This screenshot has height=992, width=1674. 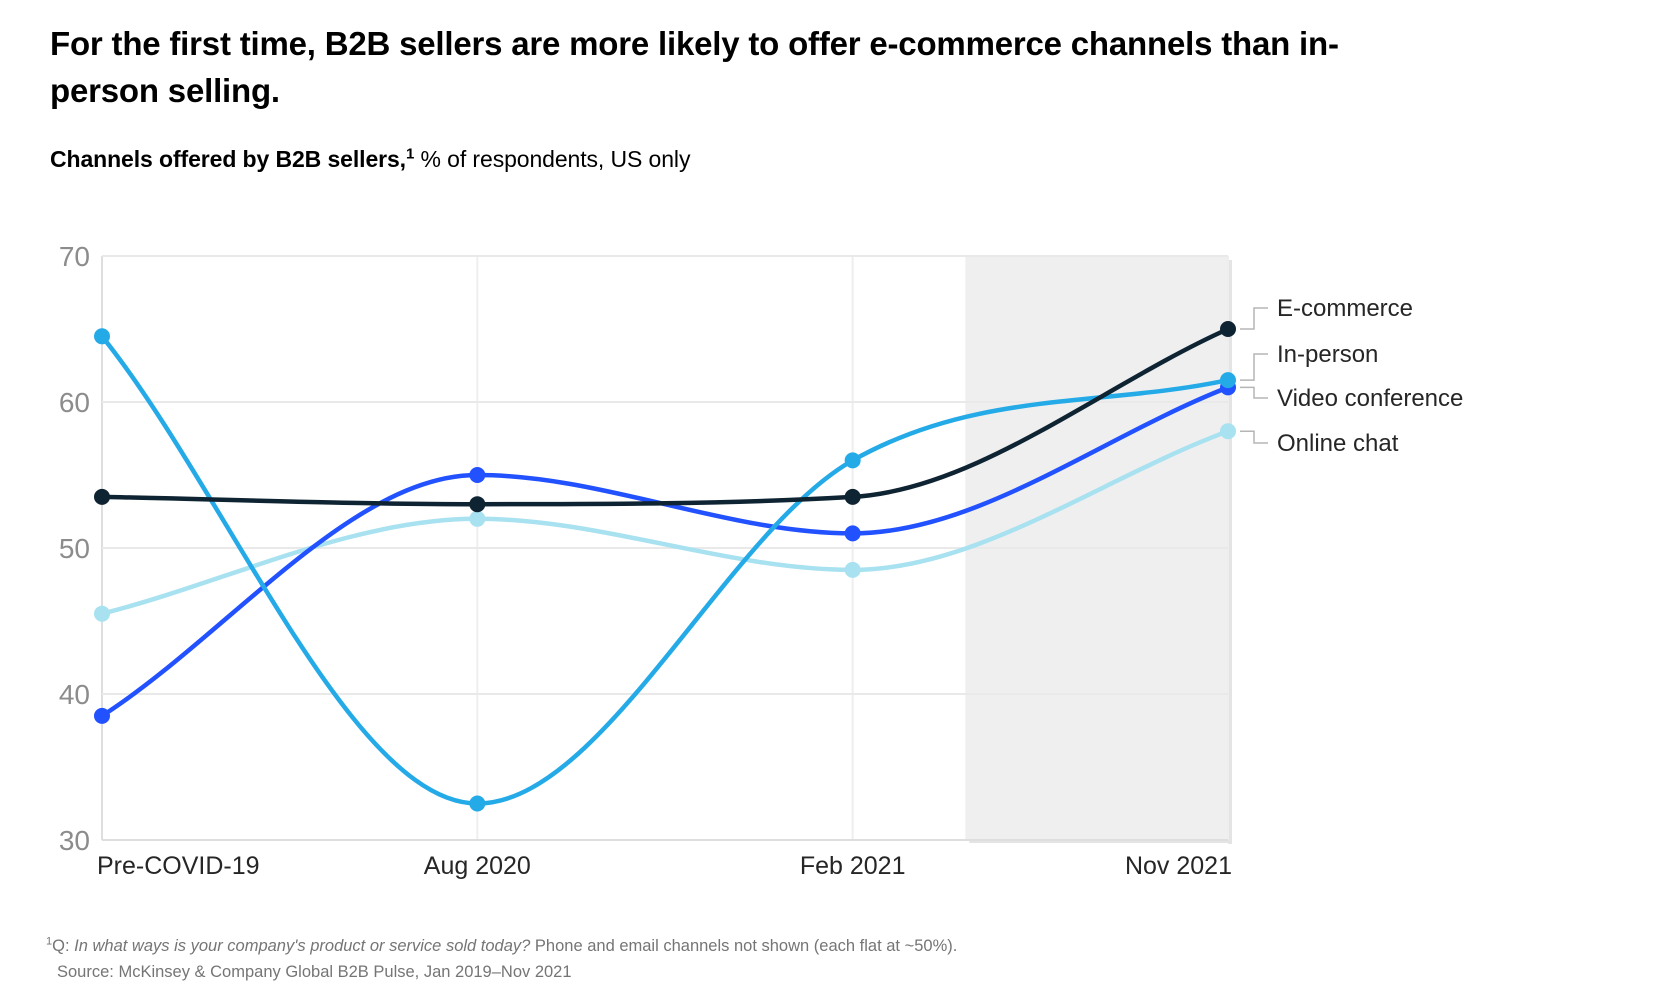 What do you see at coordinates (1228, 380) in the screenshot?
I see `data-point-in-person-nov-2021` at bounding box center [1228, 380].